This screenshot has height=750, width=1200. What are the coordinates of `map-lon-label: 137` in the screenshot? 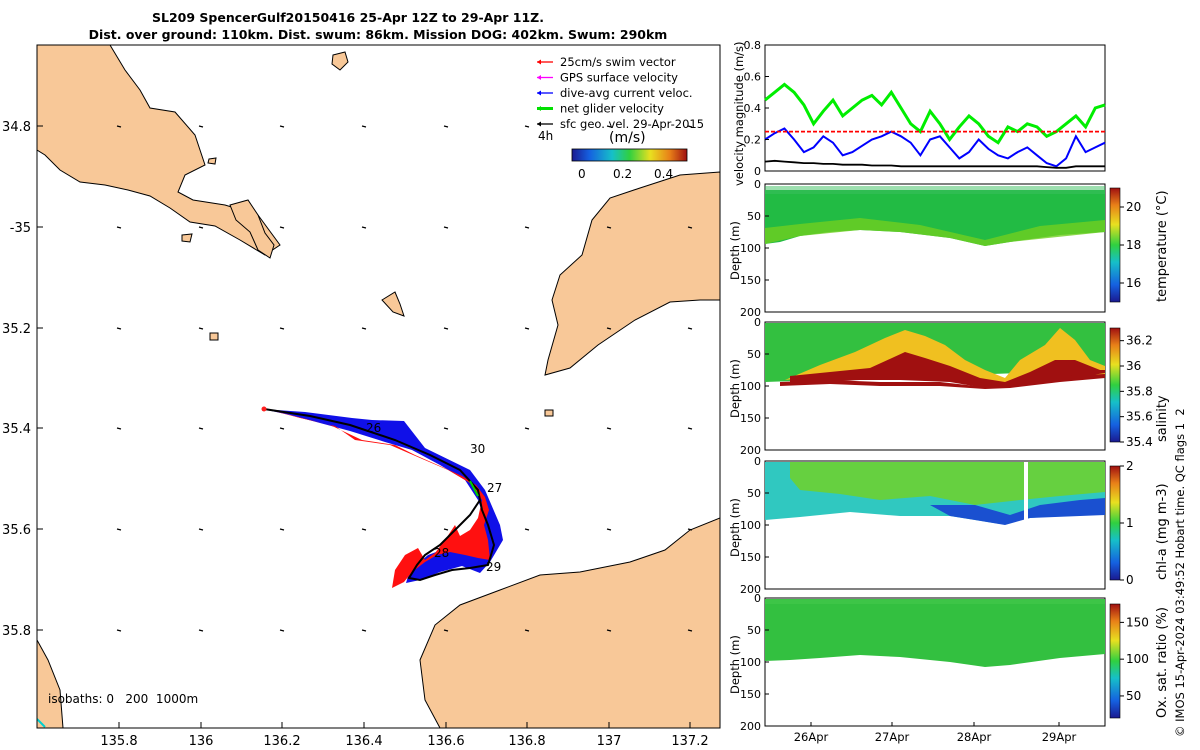 It's located at (609, 741).